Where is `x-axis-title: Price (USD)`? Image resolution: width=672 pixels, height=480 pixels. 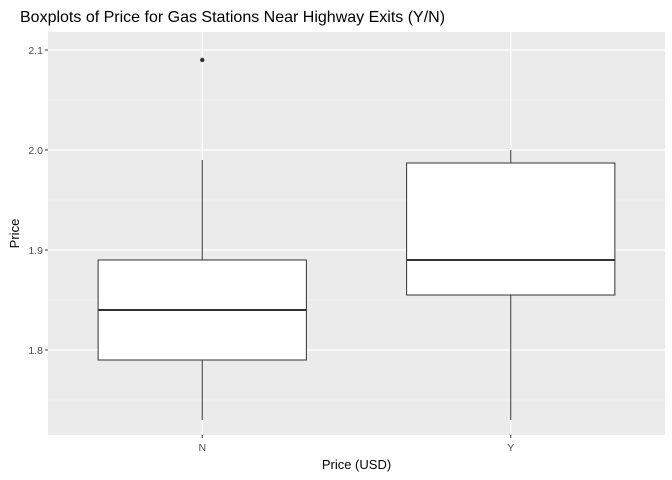
x-axis-title: Price (USD) is located at coordinates (356, 464).